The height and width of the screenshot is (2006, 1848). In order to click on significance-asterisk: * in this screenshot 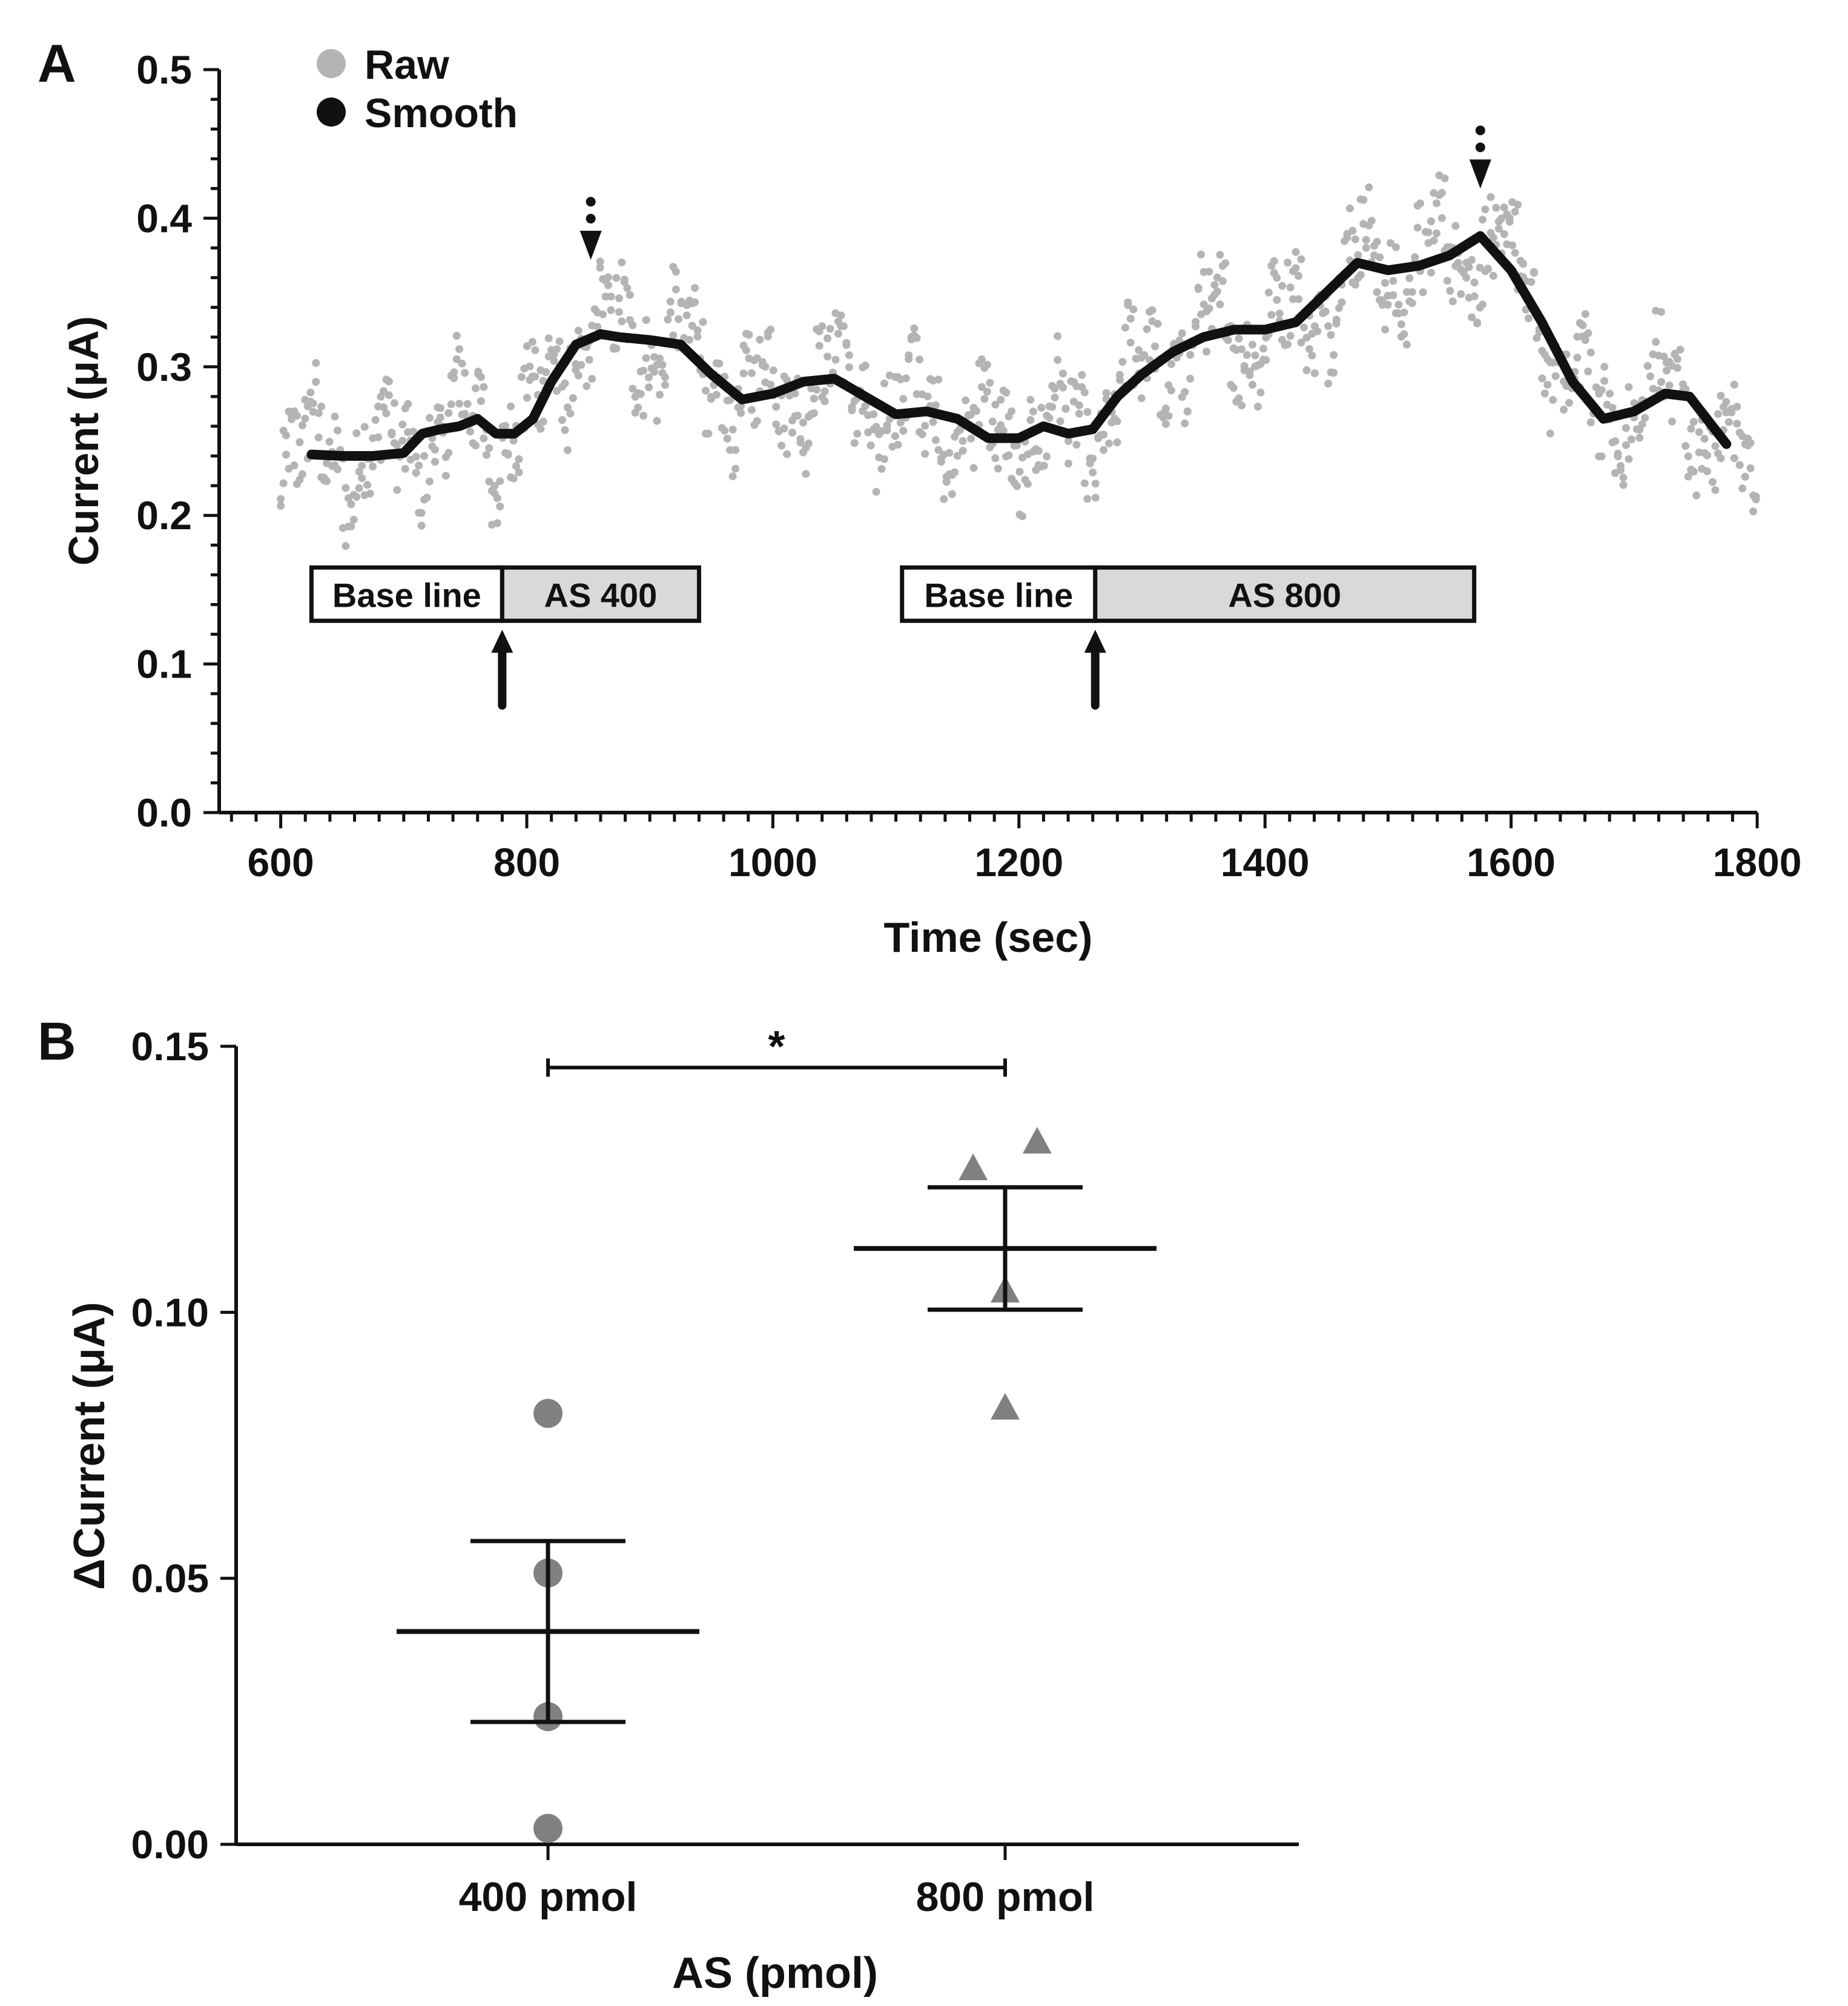, I will do `click(777, 1047)`.